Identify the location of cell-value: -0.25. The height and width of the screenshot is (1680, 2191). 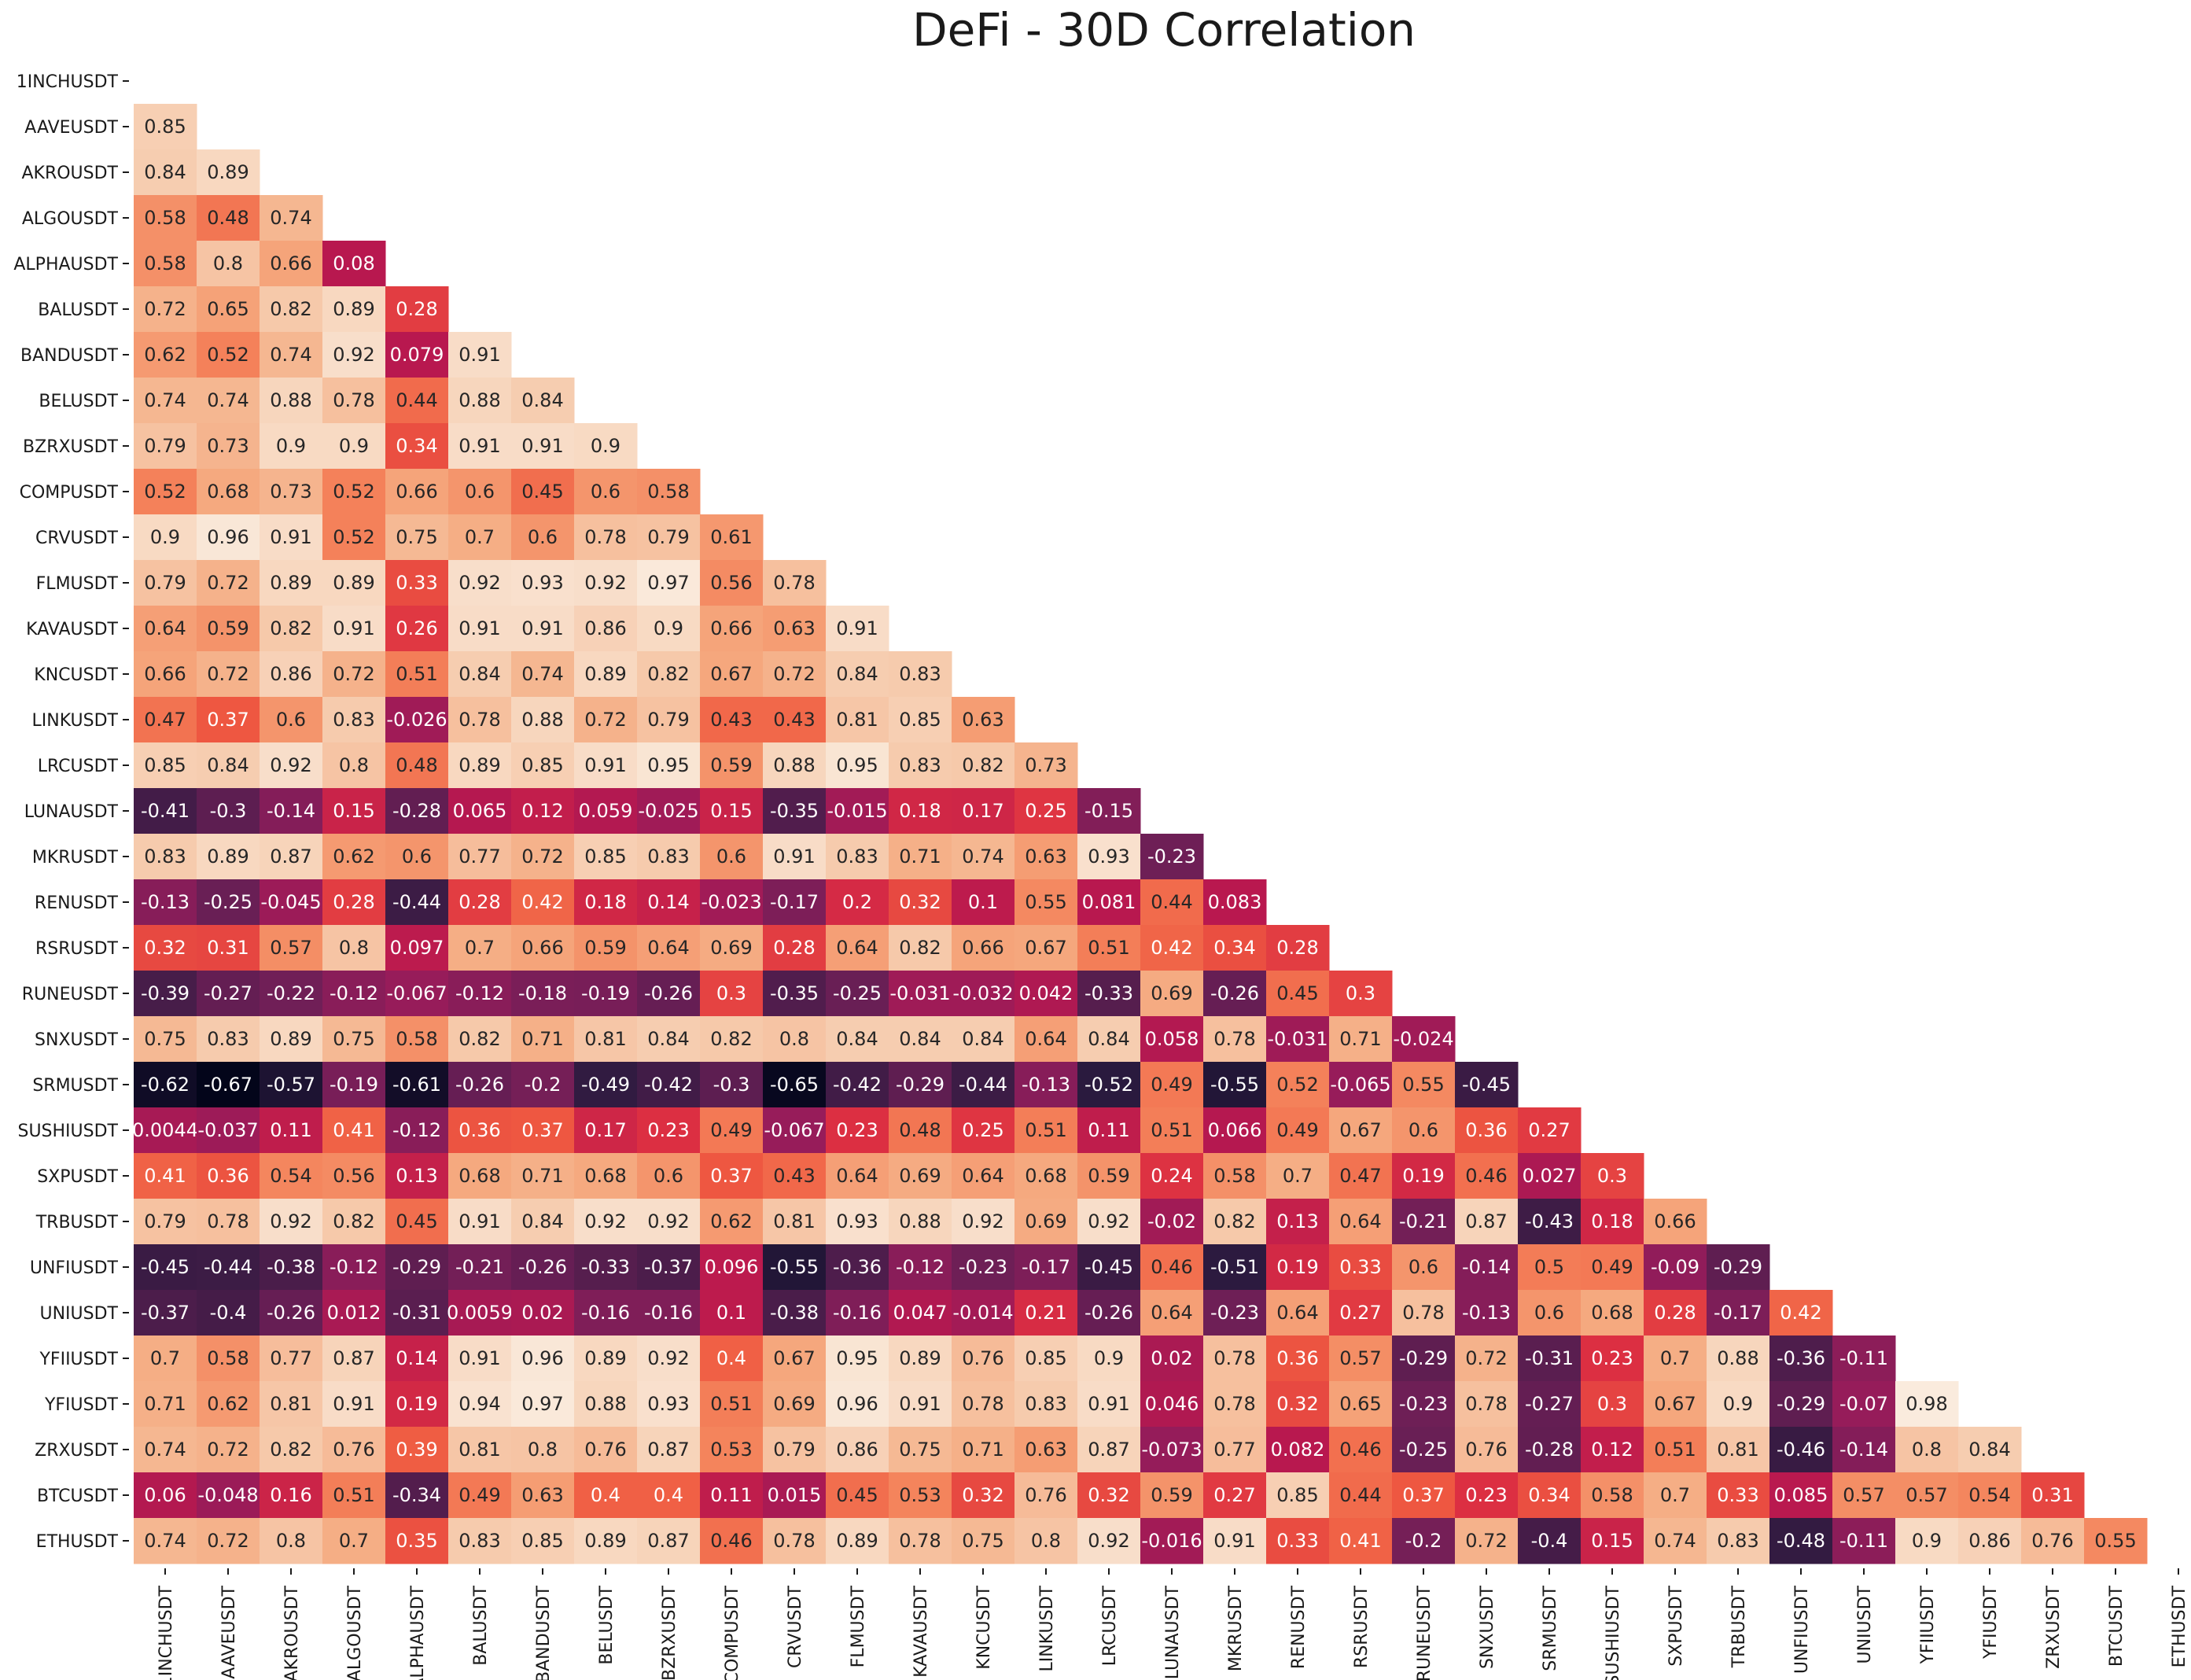
(858, 993).